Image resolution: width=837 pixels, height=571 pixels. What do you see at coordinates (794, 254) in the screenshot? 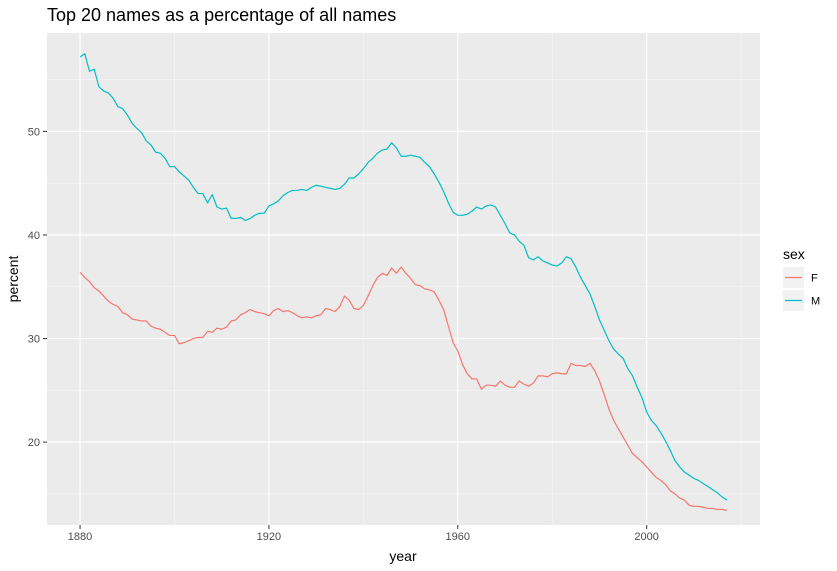
I see `legend-title: sex` at bounding box center [794, 254].